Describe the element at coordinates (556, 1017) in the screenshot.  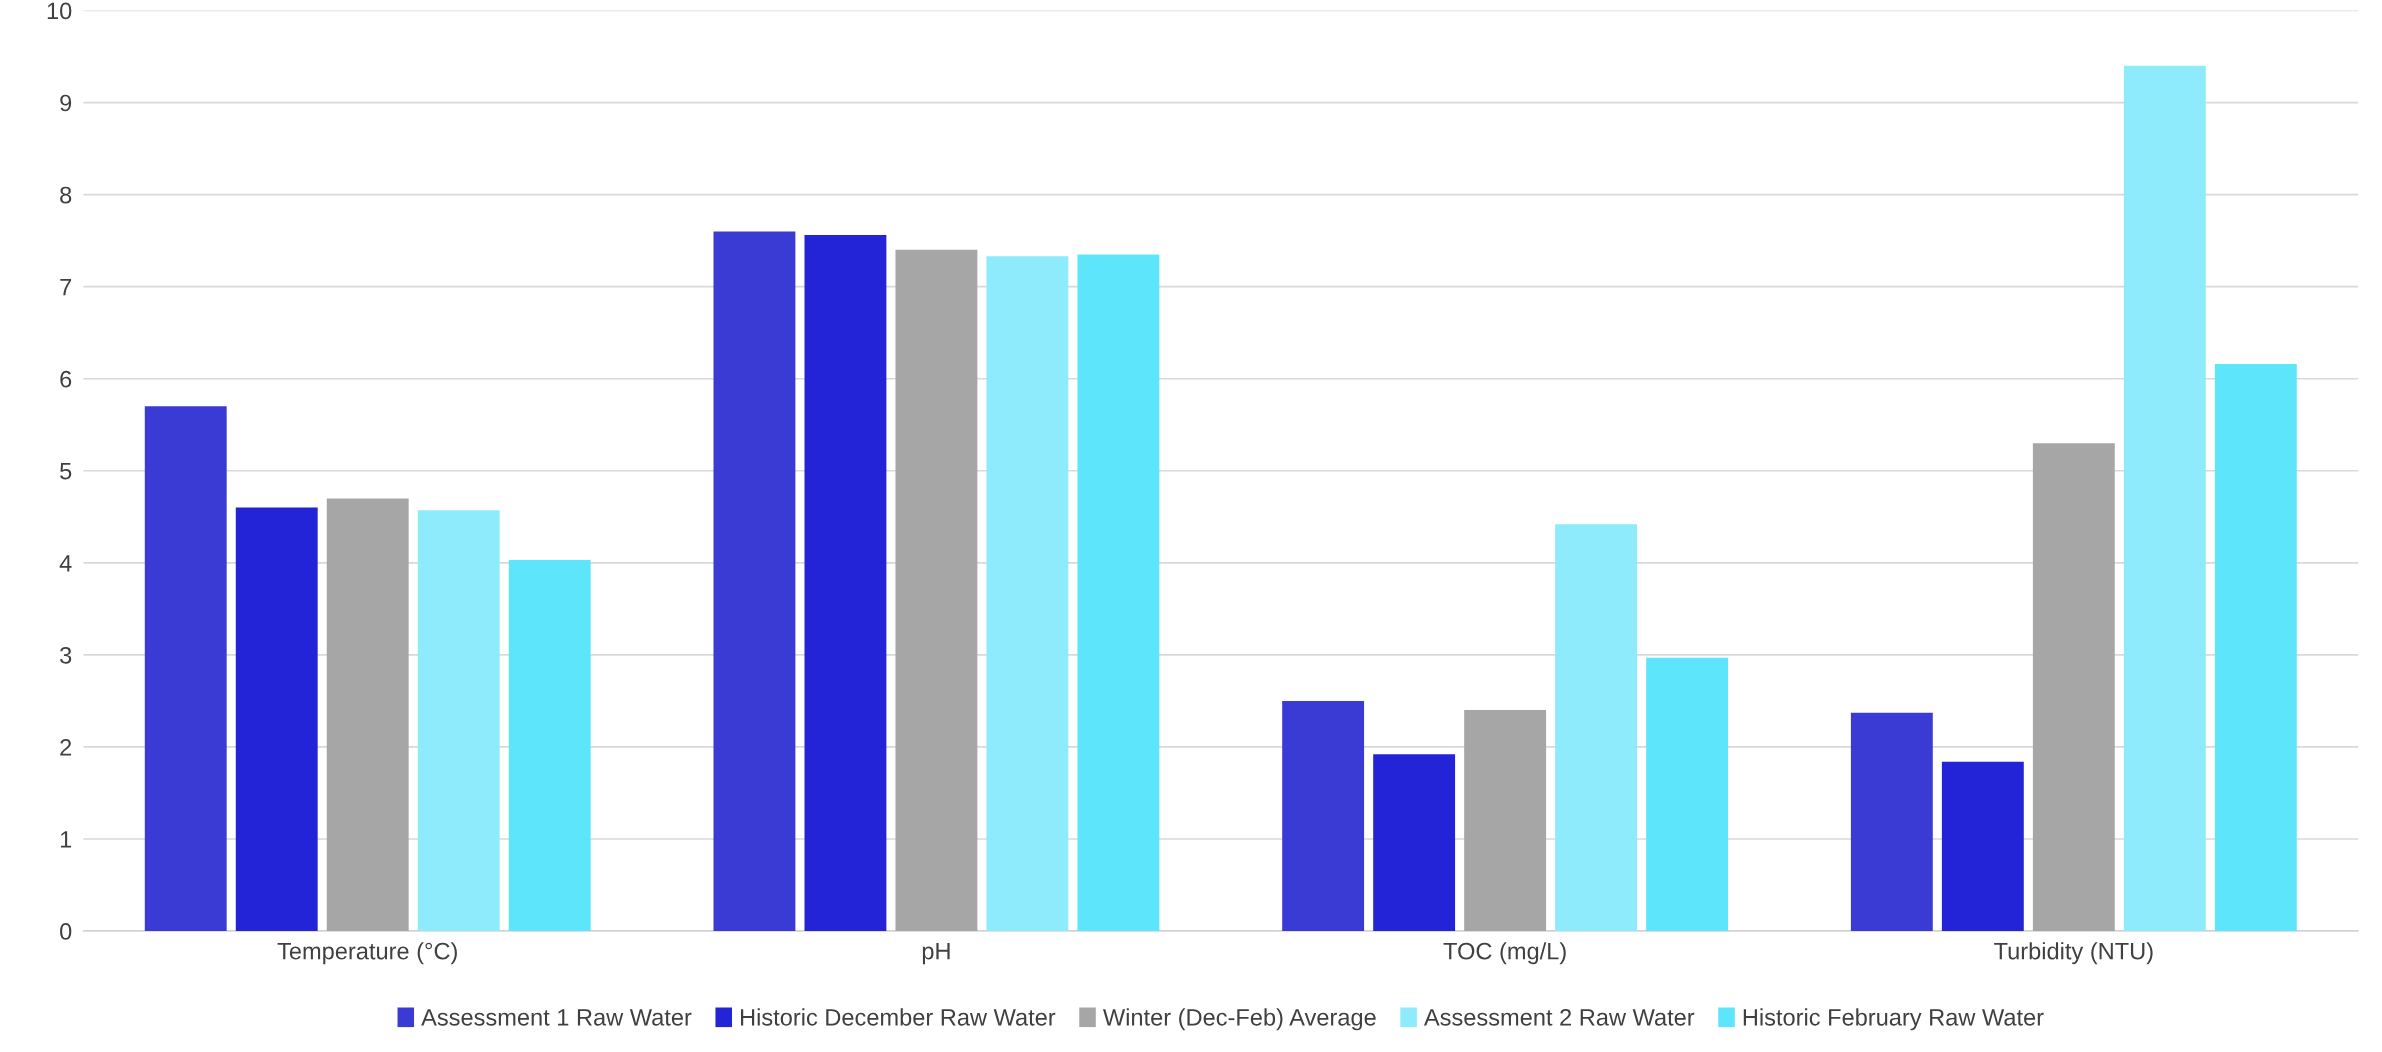
I see `legend-label: Assessment 1 Raw Water` at that location.